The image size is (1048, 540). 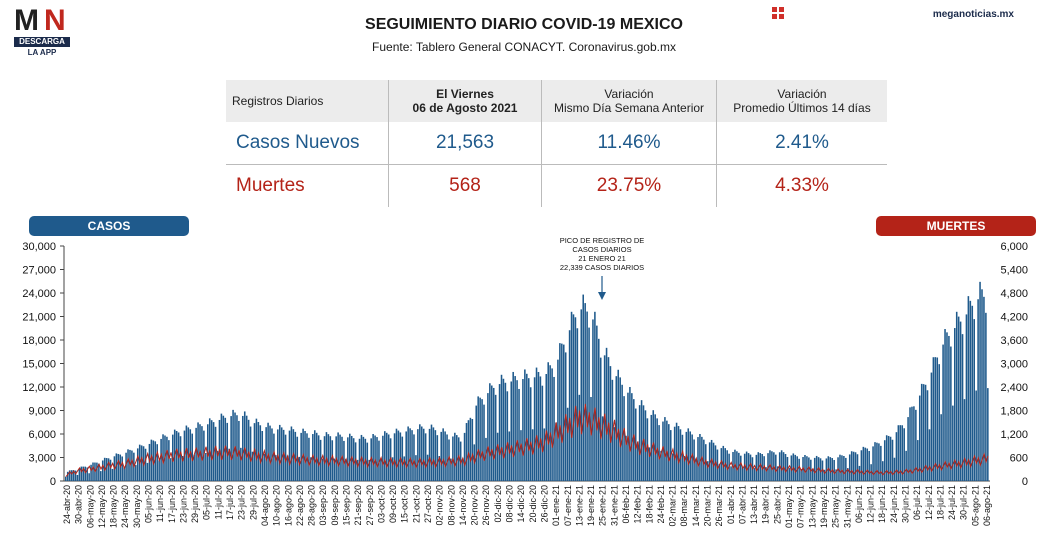 What do you see at coordinates (42, 42) in the screenshot?
I see `logo-download-label: DESCARGA` at bounding box center [42, 42].